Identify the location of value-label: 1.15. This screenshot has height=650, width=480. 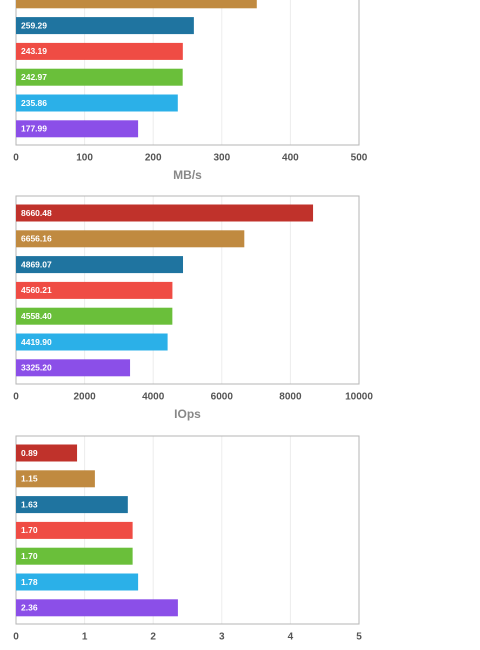
(29, 479).